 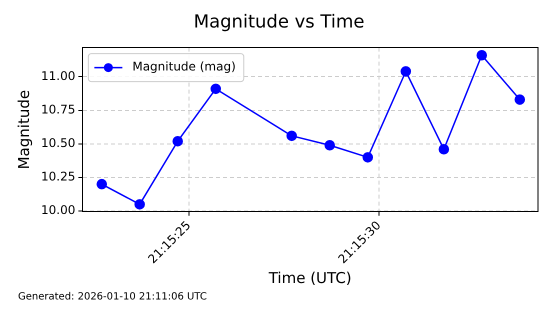 What do you see at coordinates (58, 75) in the screenshot?
I see `y-tick-label: 11.00` at bounding box center [58, 75].